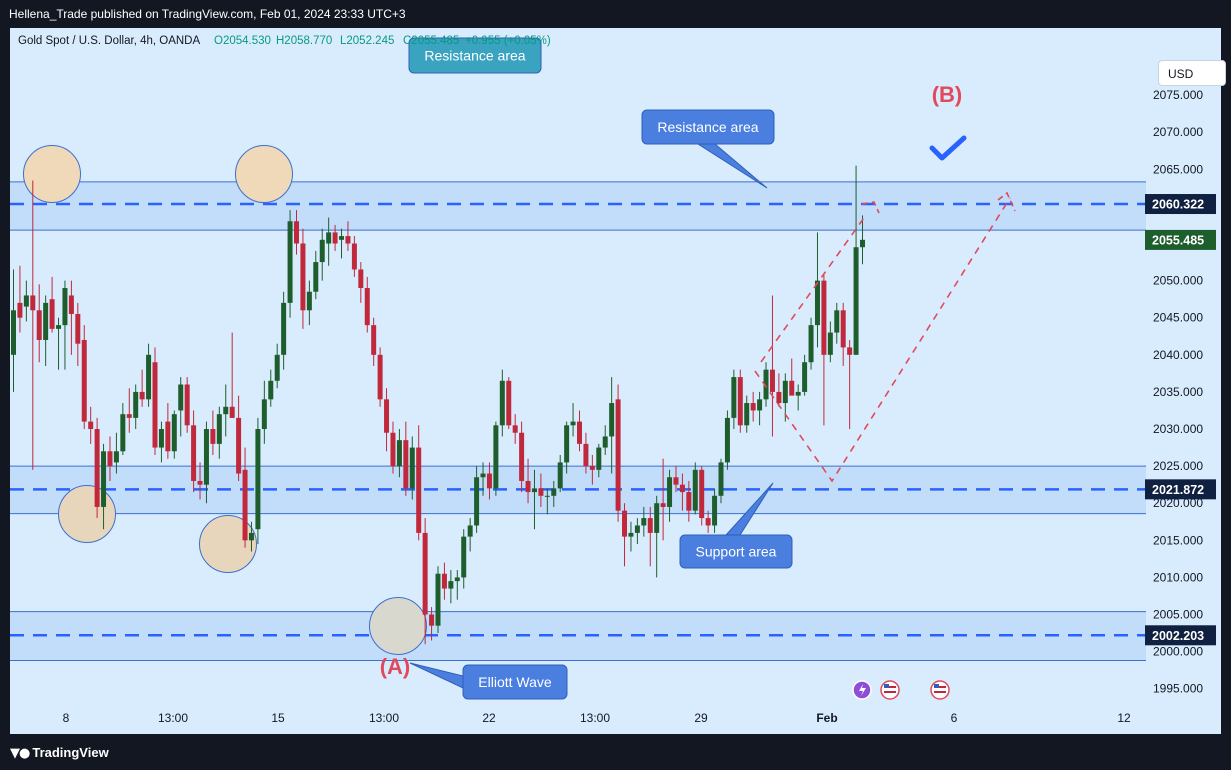  I want to click on y-tick-label: 2070.000, so click(1178, 132).